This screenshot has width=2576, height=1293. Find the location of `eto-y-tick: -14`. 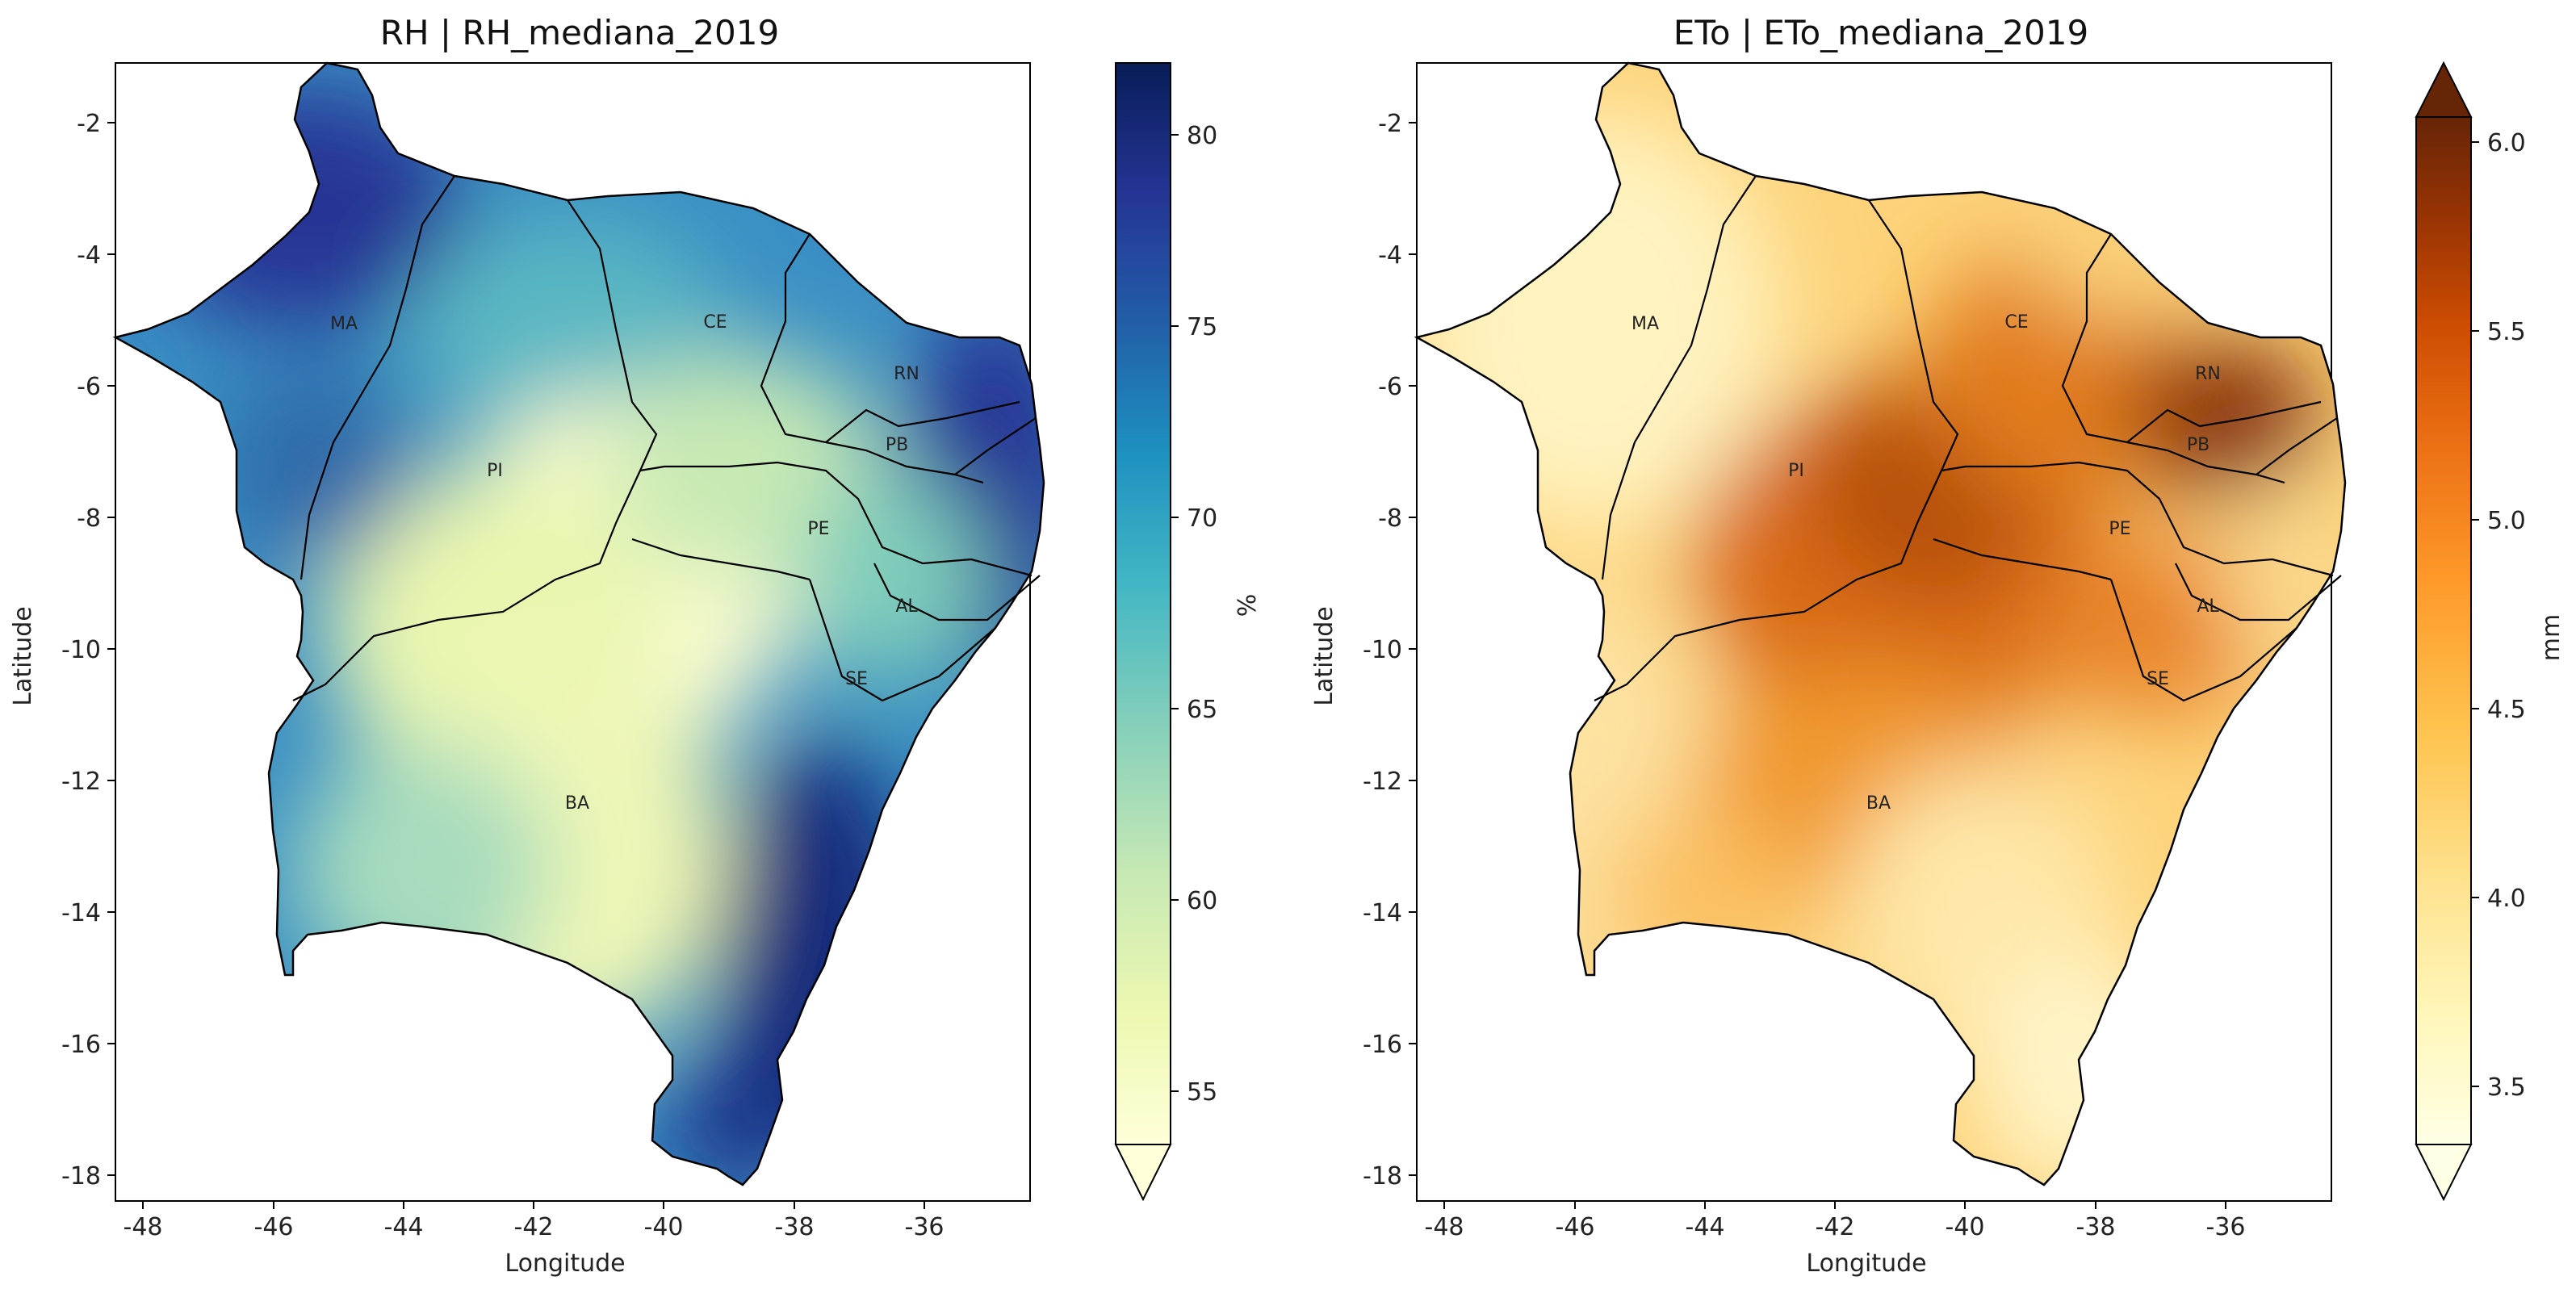

eto-y-tick: -14 is located at coordinates (1382, 913).